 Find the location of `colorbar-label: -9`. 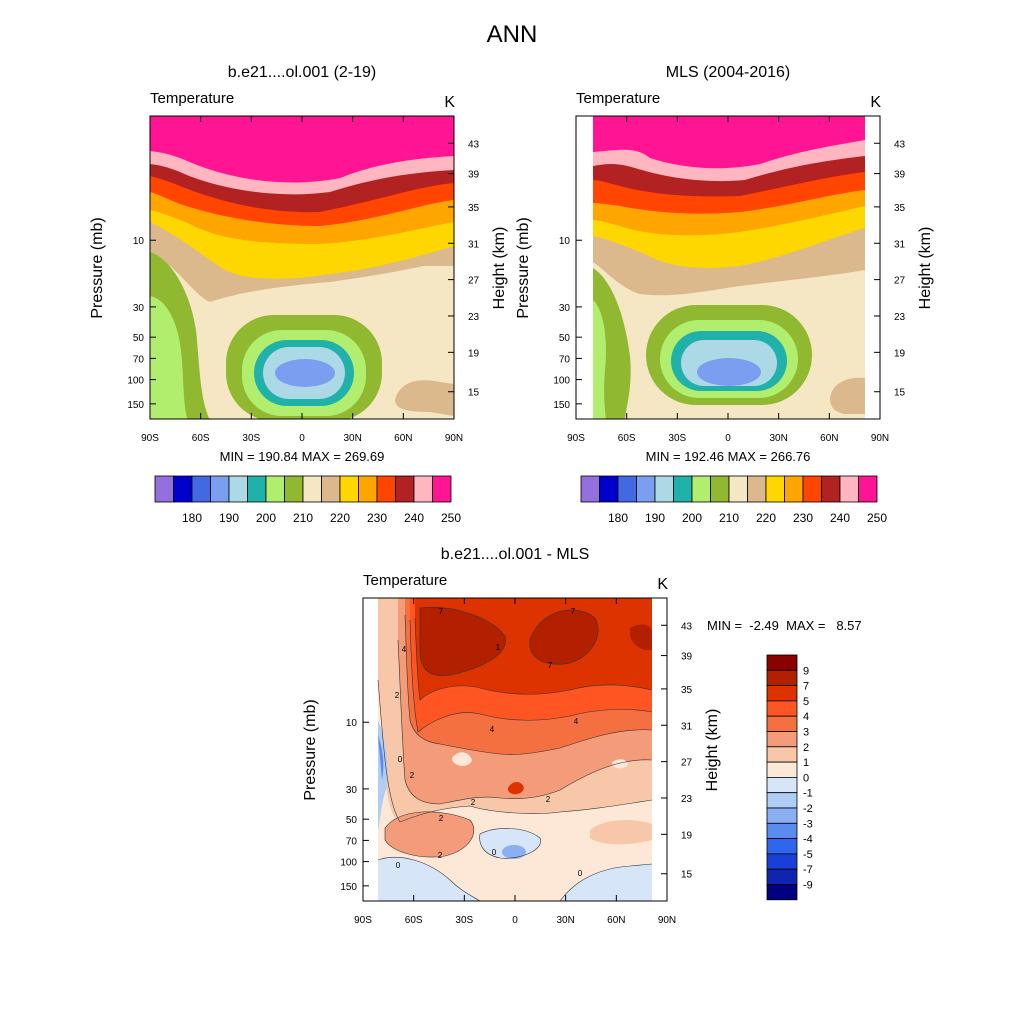

colorbar-label: -9 is located at coordinates (808, 886).